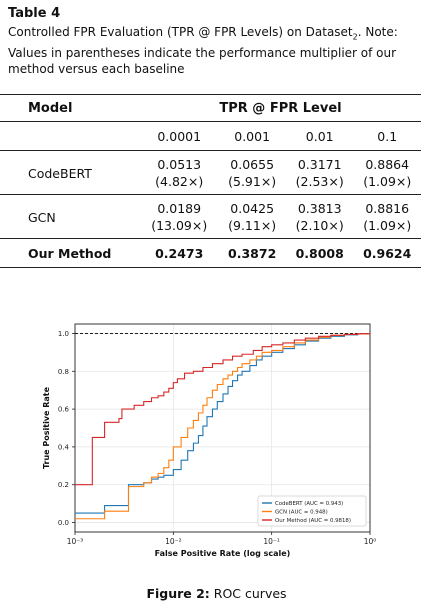 The height and width of the screenshot is (608, 433). I want to click on value-cell: 0.8864 (1.09×), so click(387, 173).